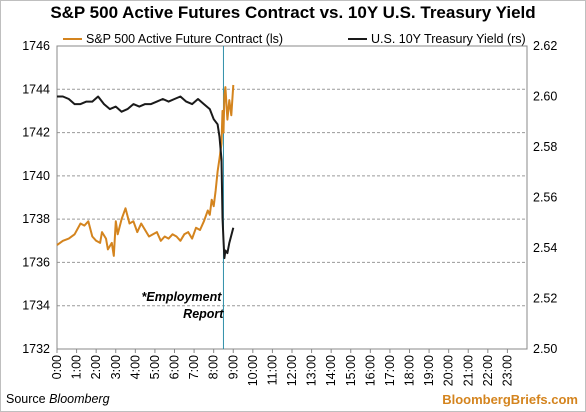 This screenshot has height=412, width=586. What do you see at coordinates (96, 367) in the screenshot?
I see `x-tick-label: 2:00` at bounding box center [96, 367].